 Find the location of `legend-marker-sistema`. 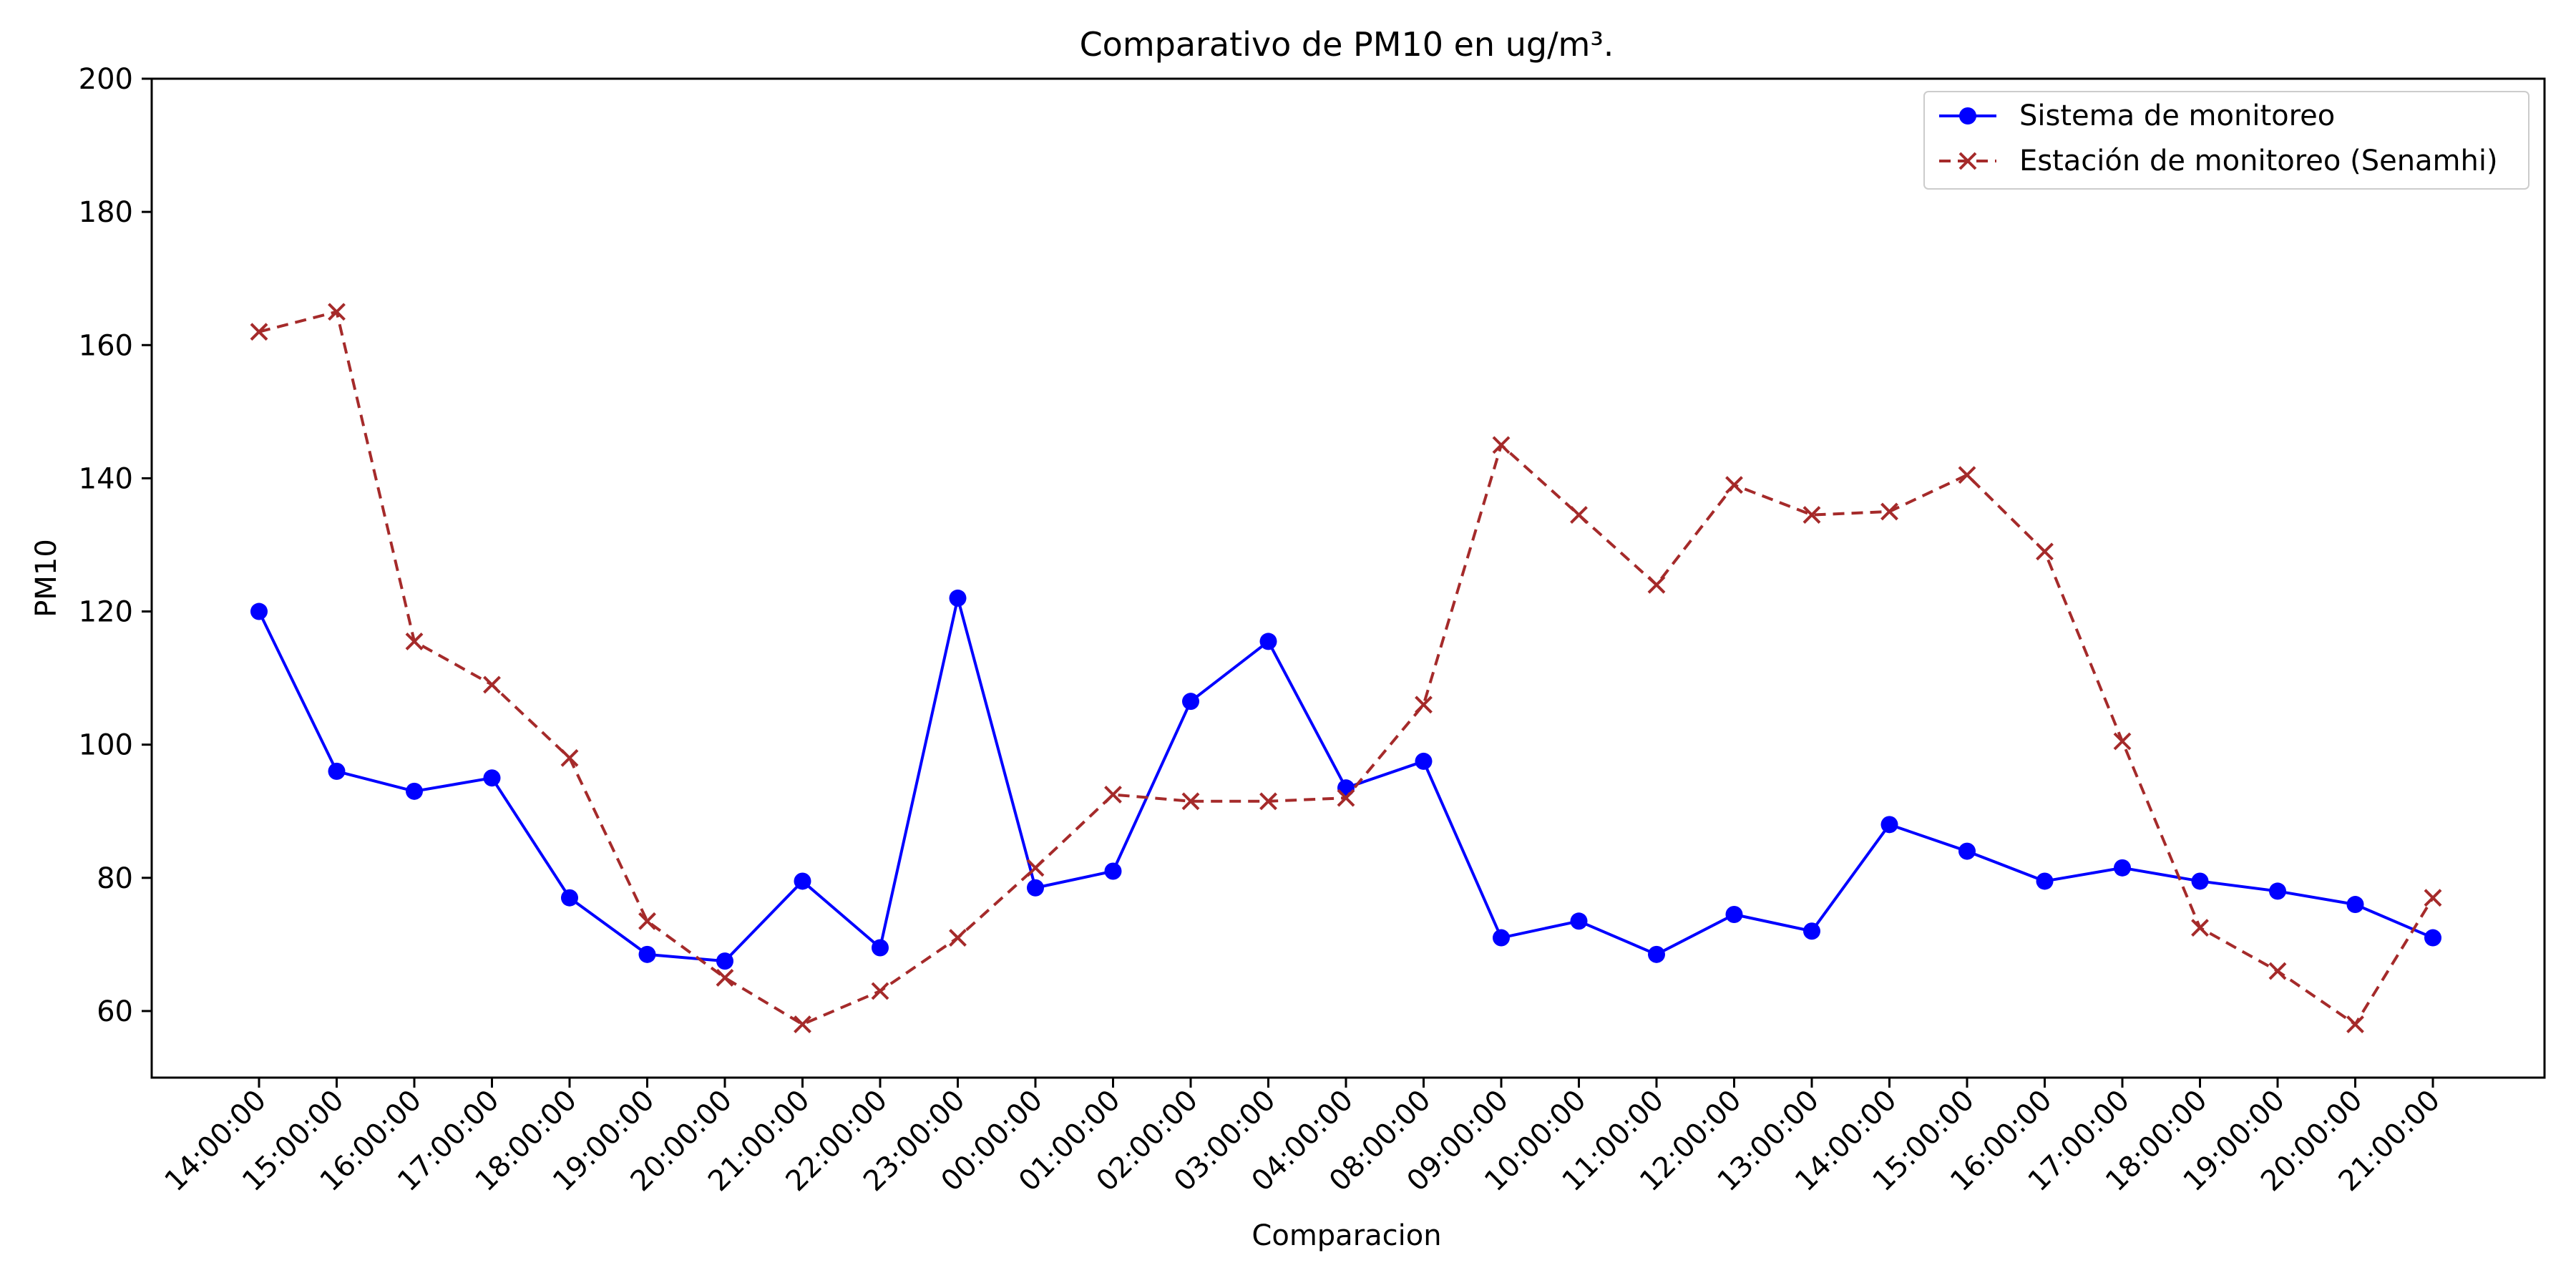

legend-marker-sistema is located at coordinates (1967, 116).